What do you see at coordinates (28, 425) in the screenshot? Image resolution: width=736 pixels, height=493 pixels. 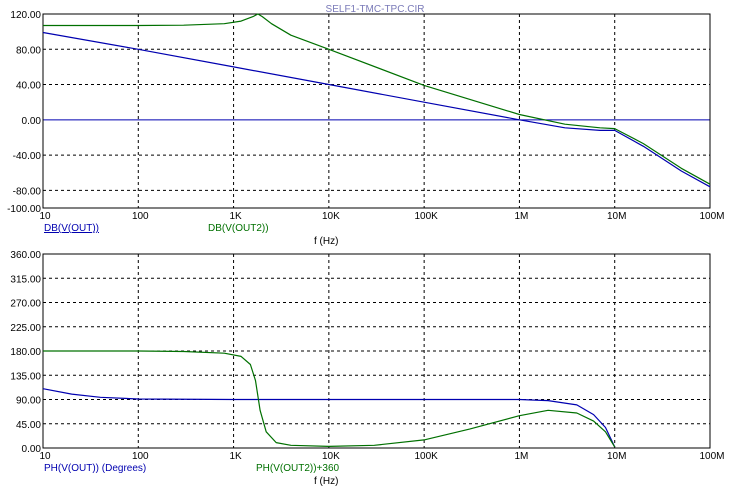 I see `y-tick-label: 45.00` at bounding box center [28, 425].